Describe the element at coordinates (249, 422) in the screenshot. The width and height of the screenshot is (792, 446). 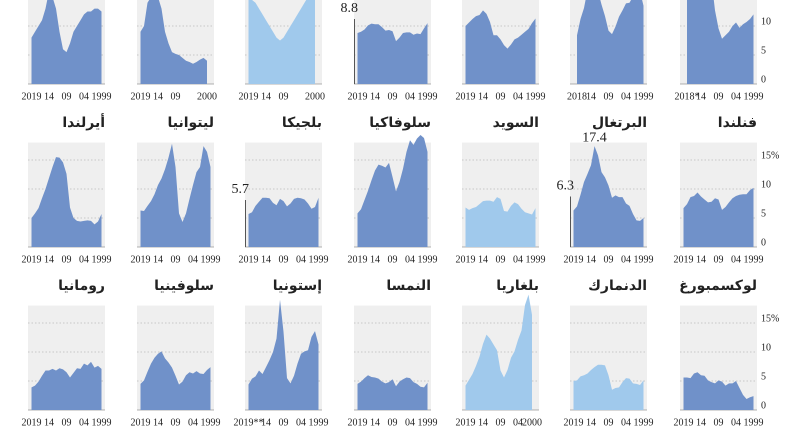
I see `x-tick-label: 2019**` at that location.